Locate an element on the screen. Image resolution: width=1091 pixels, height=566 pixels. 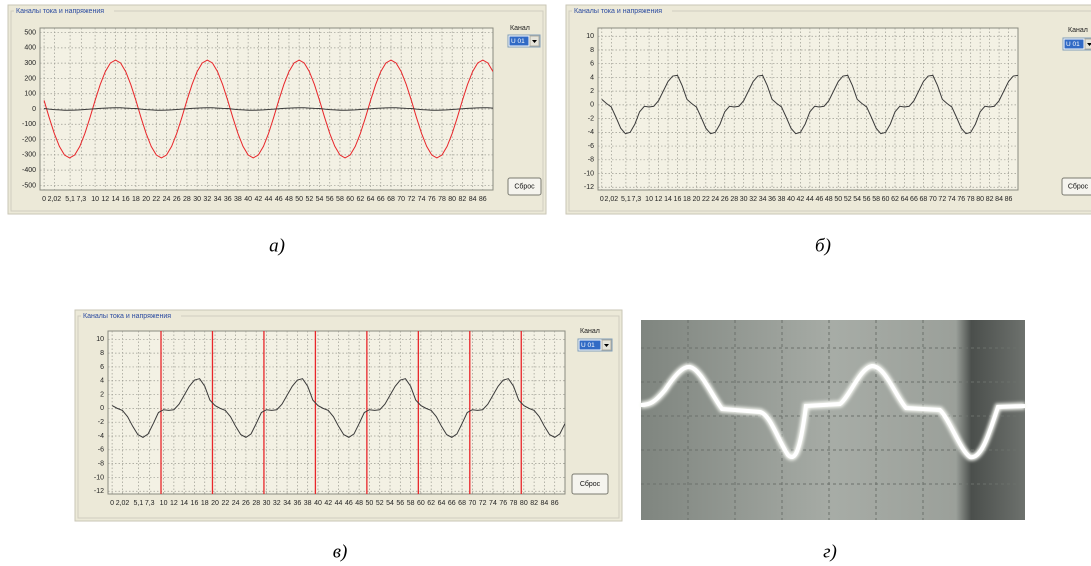
x-tick-label: 12 is located at coordinates (174, 503).